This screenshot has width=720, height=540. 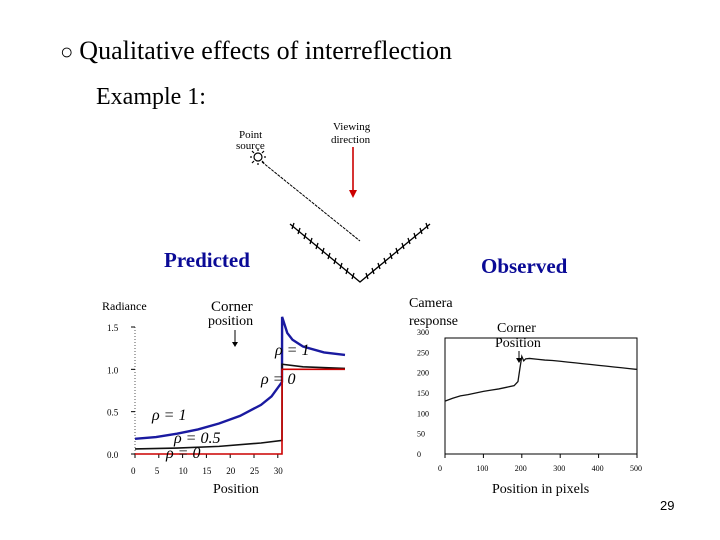 I want to click on bullet-heading: ○ Qualitative effects of interreflection, so click(x=256, y=51).